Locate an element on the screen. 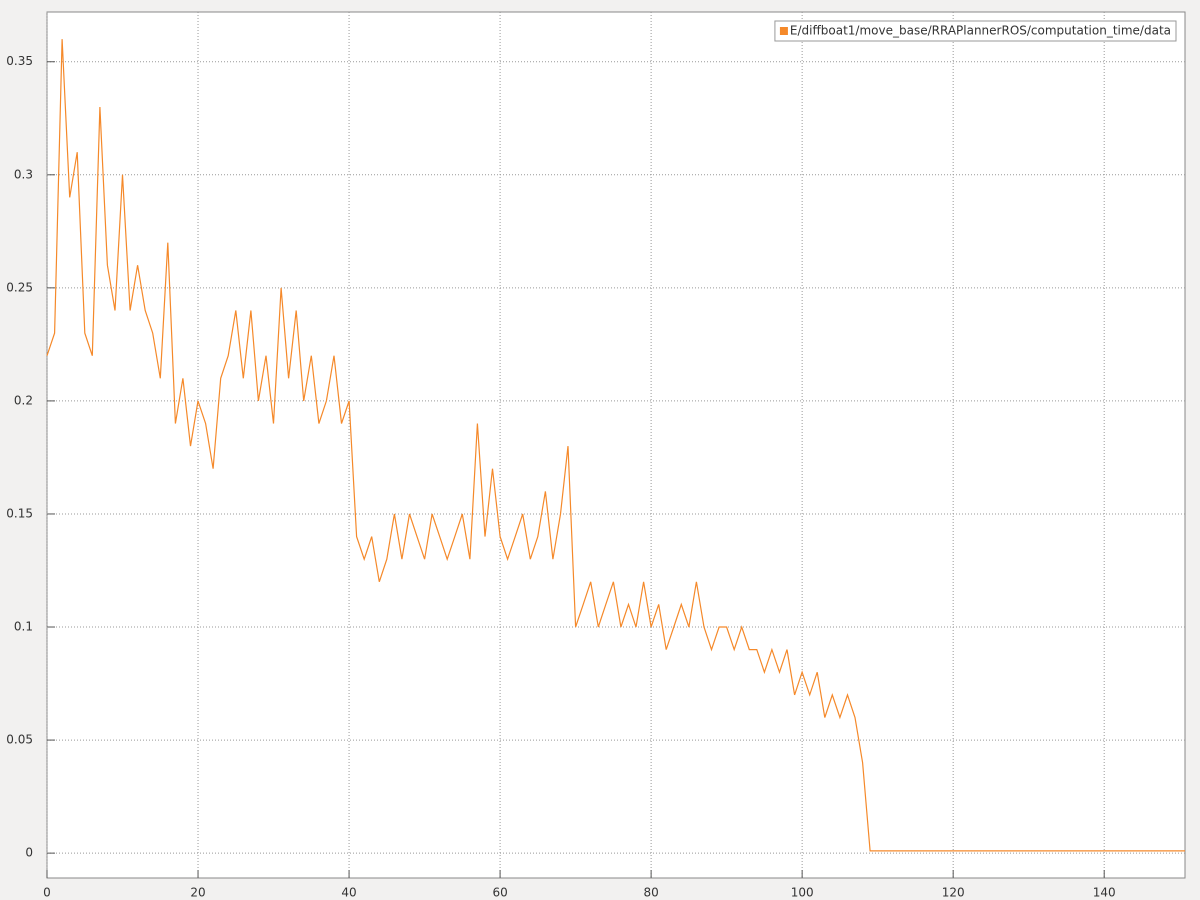 This screenshot has width=1200, height=900. legend-swatch is located at coordinates (783, 31).